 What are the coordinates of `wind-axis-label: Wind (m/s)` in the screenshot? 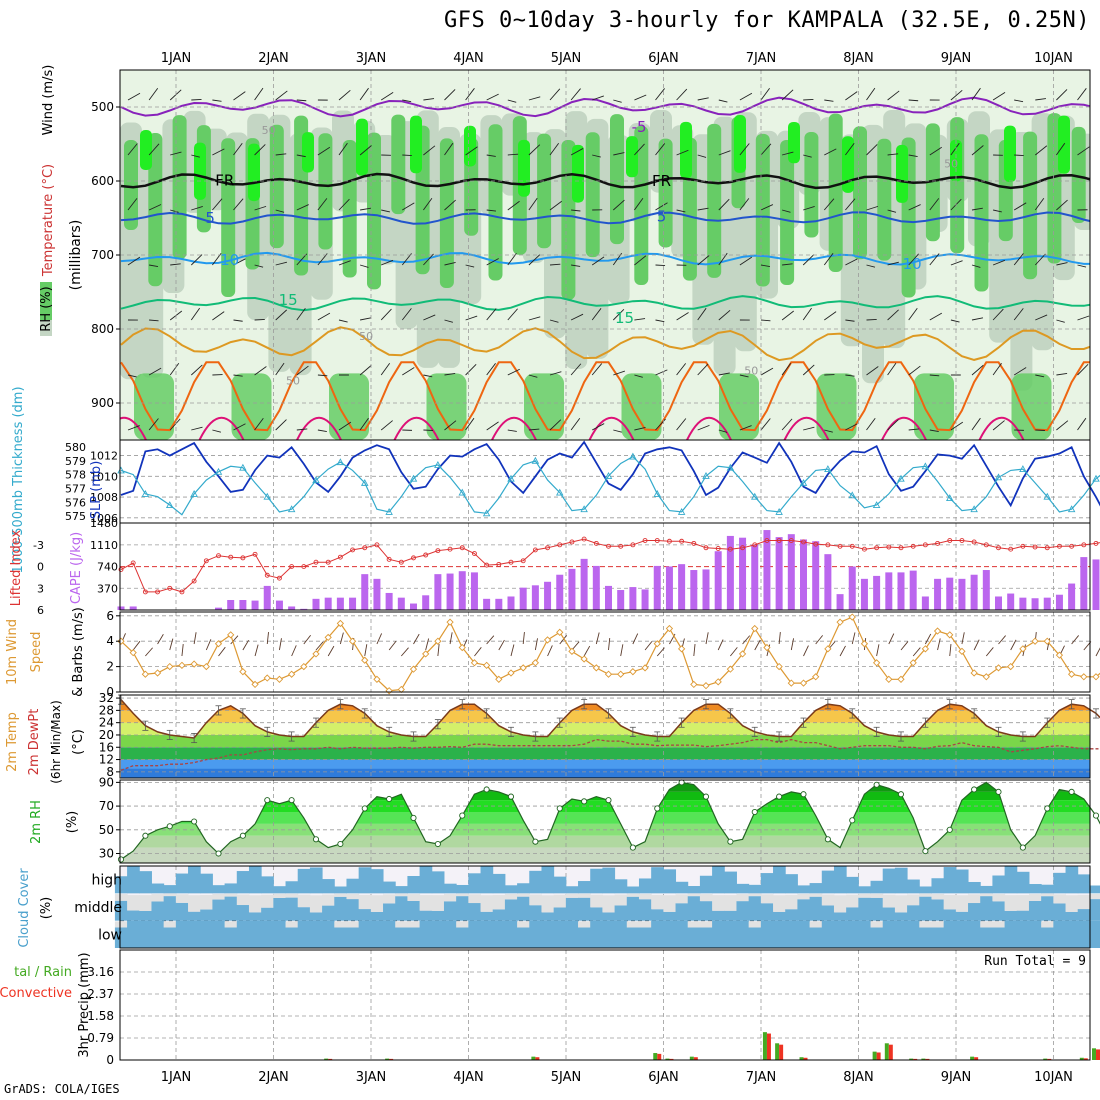 It's located at (48, 100).